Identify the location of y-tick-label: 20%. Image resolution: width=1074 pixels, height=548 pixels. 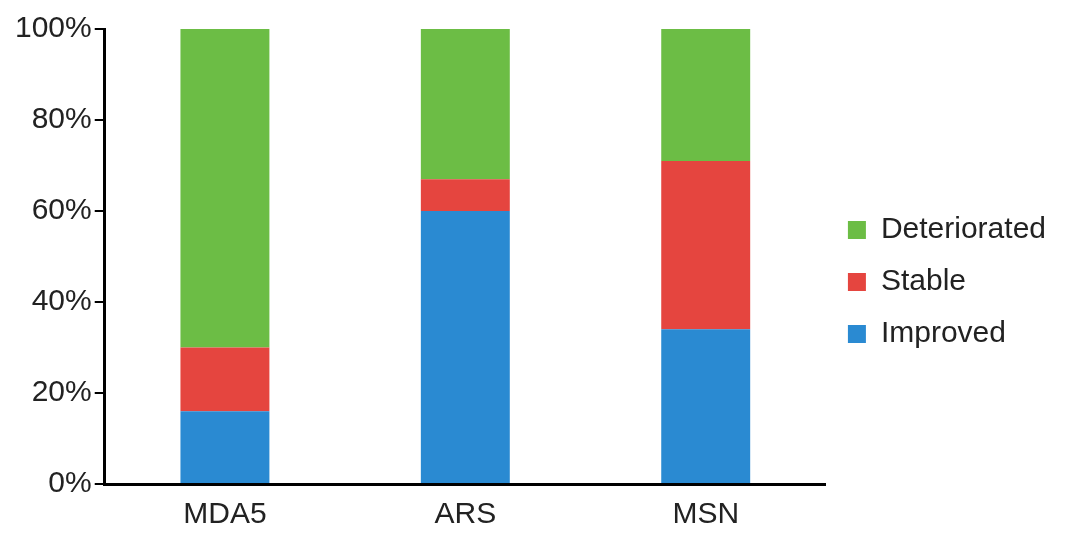
(61, 391).